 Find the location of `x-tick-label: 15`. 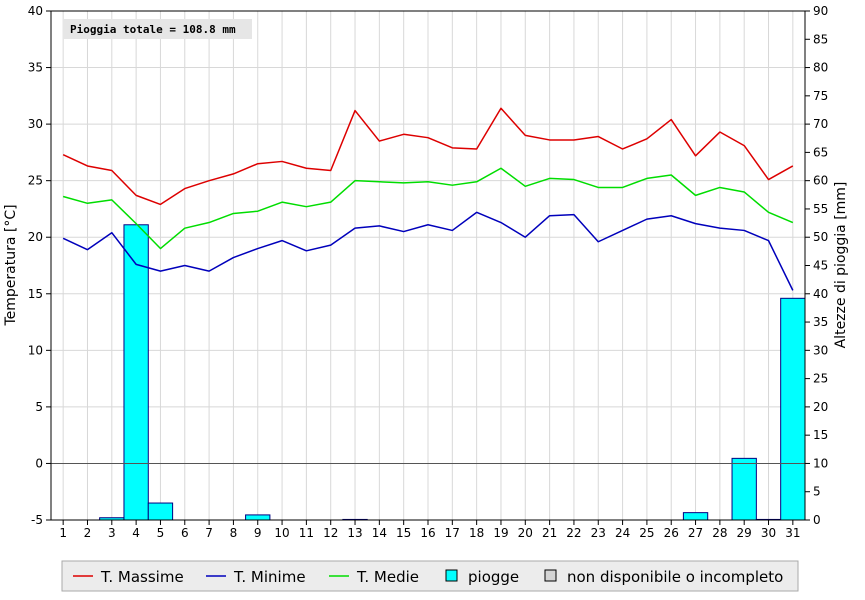

x-tick-label: 15 is located at coordinates (403, 533).